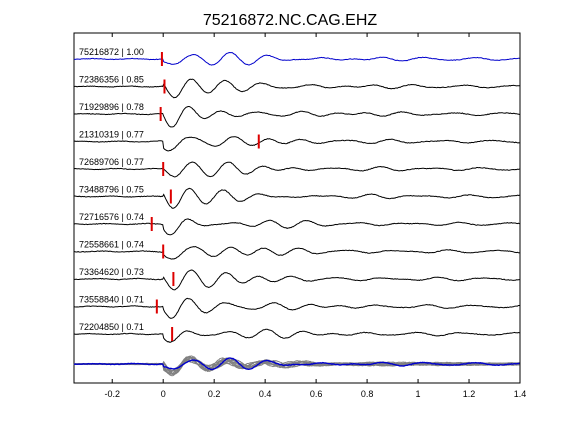 This screenshot has width=576, height=432. Describe the element at coordinates (418, 394) in the screenshot. I see `x-tick-label: 1` at that location.